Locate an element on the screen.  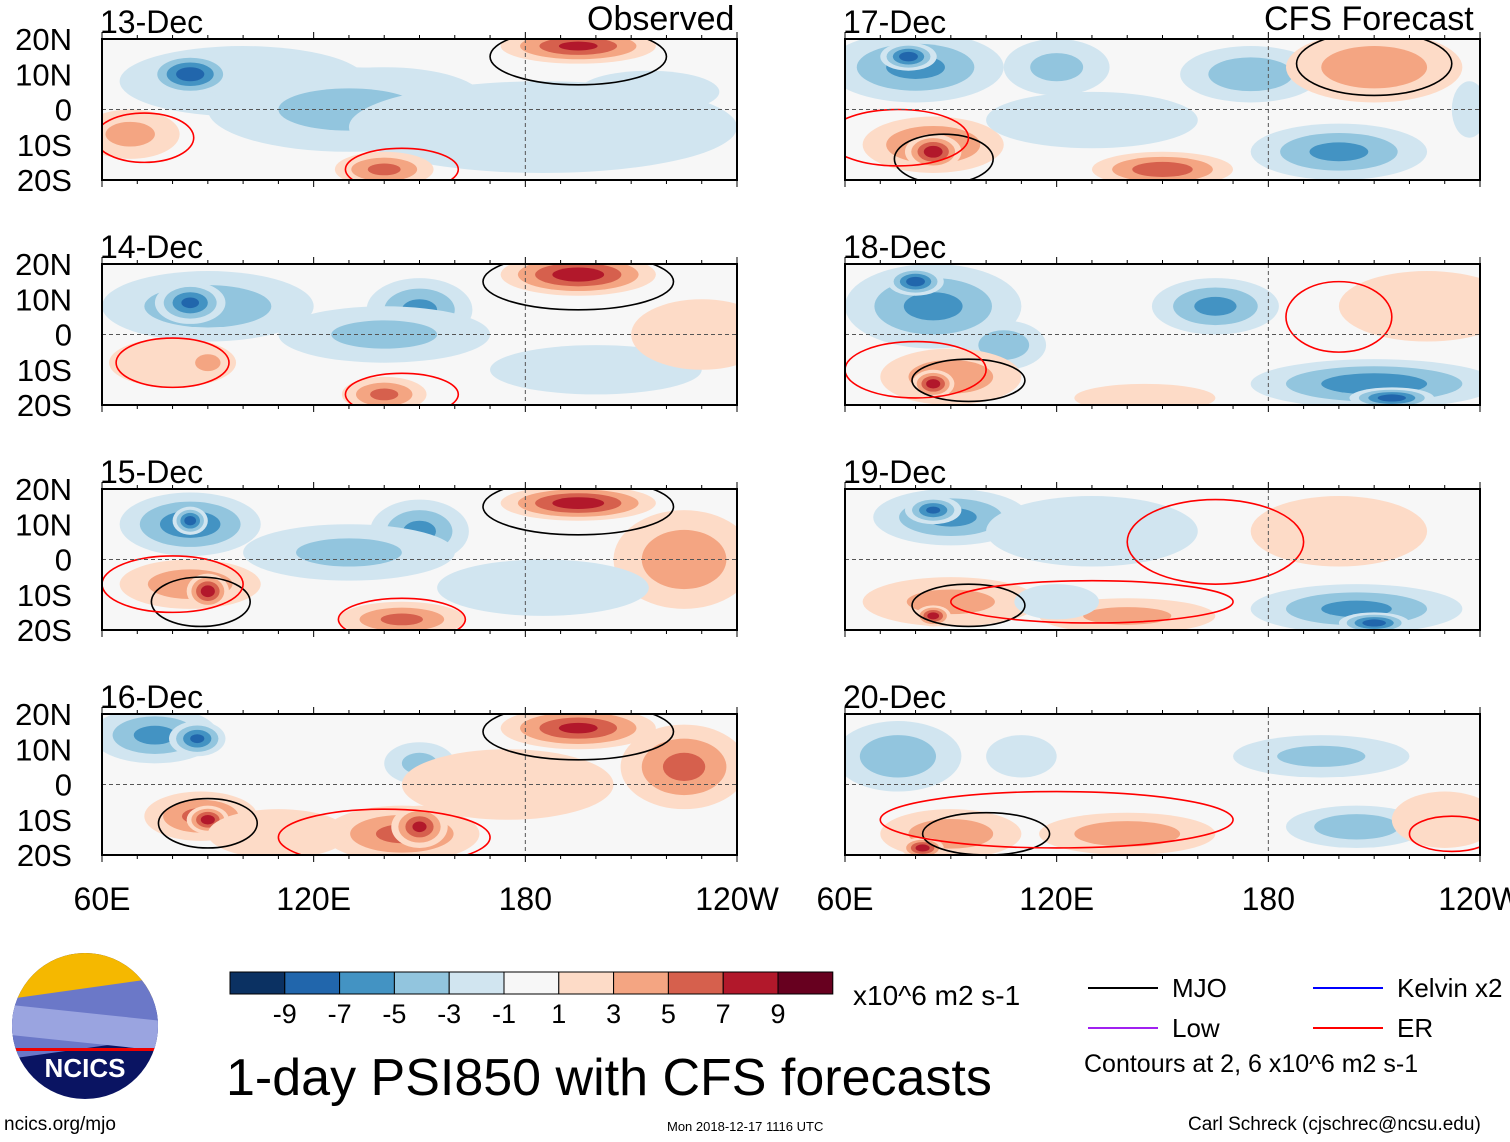
legend-label: ER is located at coordinates (1415, 1028).